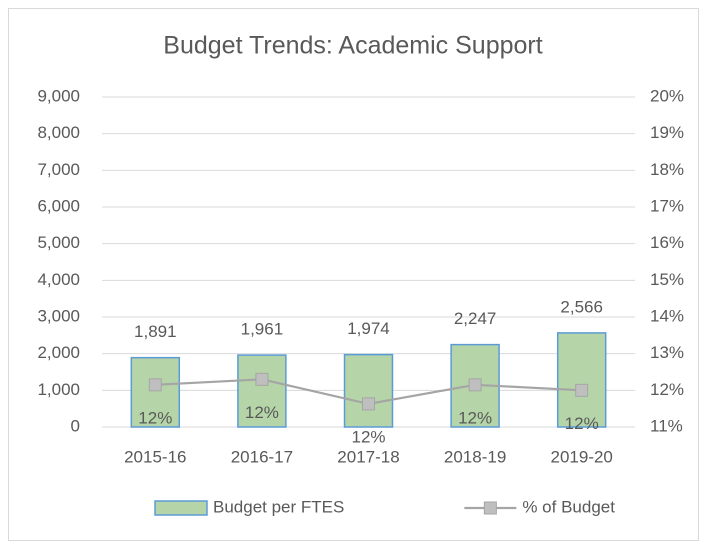 The height and width of the screenshot is (550, 707). I want to click on y2-tick-label: 20%, so click(667, 95).